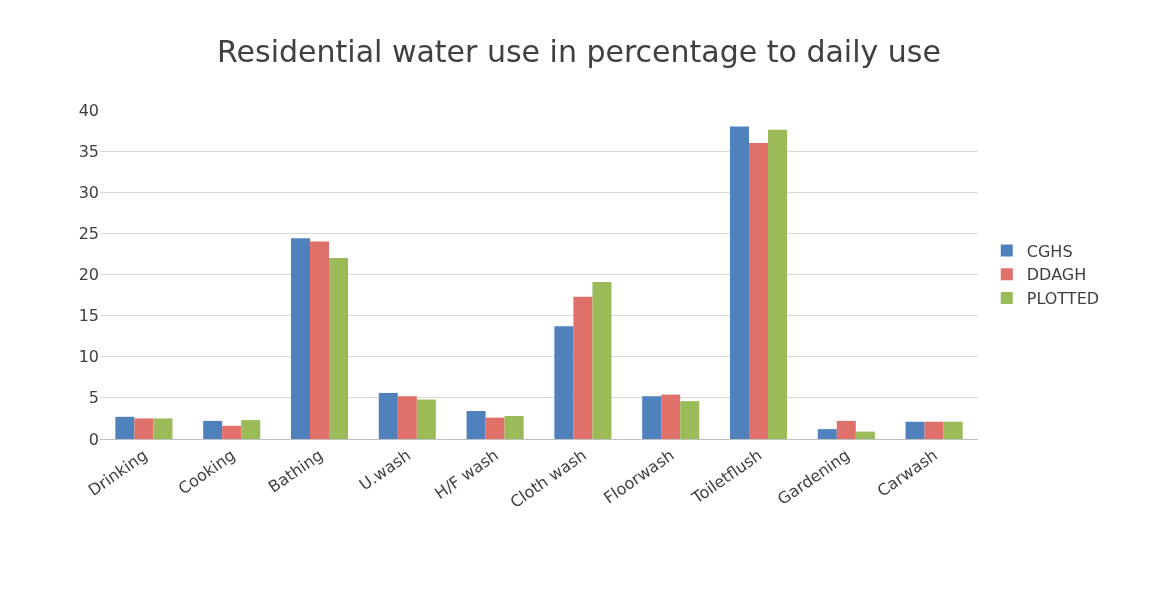 The height and width of the screenshot is (589, 1158). I want to click on y-tick-label: 10, so click(88, 357).